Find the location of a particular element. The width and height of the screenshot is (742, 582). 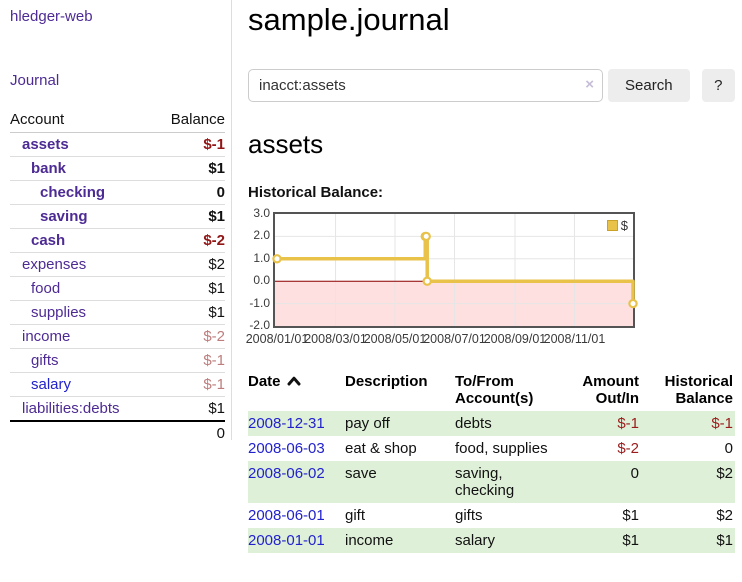

transaction-description: save is located at coordinates (361, 473).